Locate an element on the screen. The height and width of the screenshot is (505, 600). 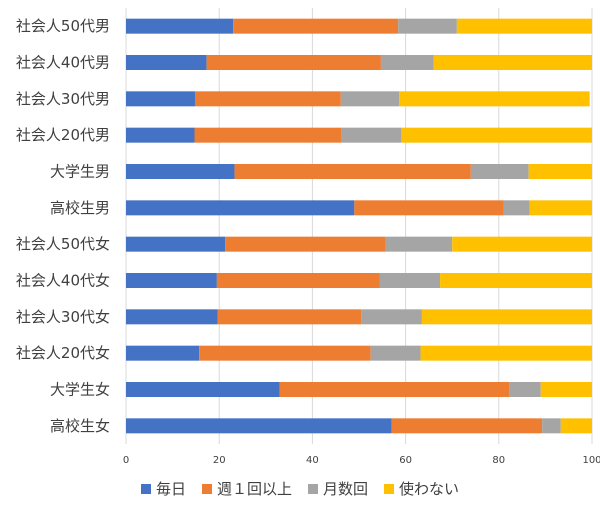
category-label-3: 社会人20代男 is located at coordinates (63, 135).